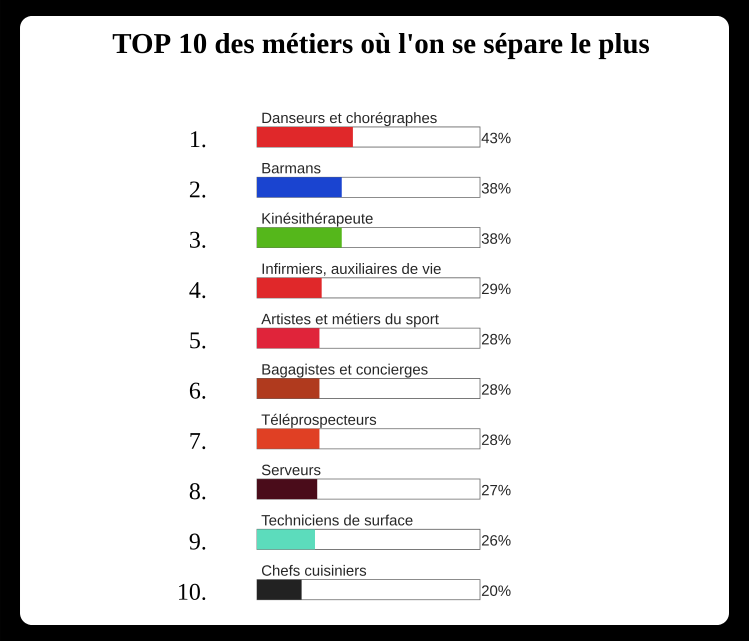  Describe the element at coordinates (350, 320) in the screenshot. I see `y-tick-label: Artistes et métiers du sport` at that location.